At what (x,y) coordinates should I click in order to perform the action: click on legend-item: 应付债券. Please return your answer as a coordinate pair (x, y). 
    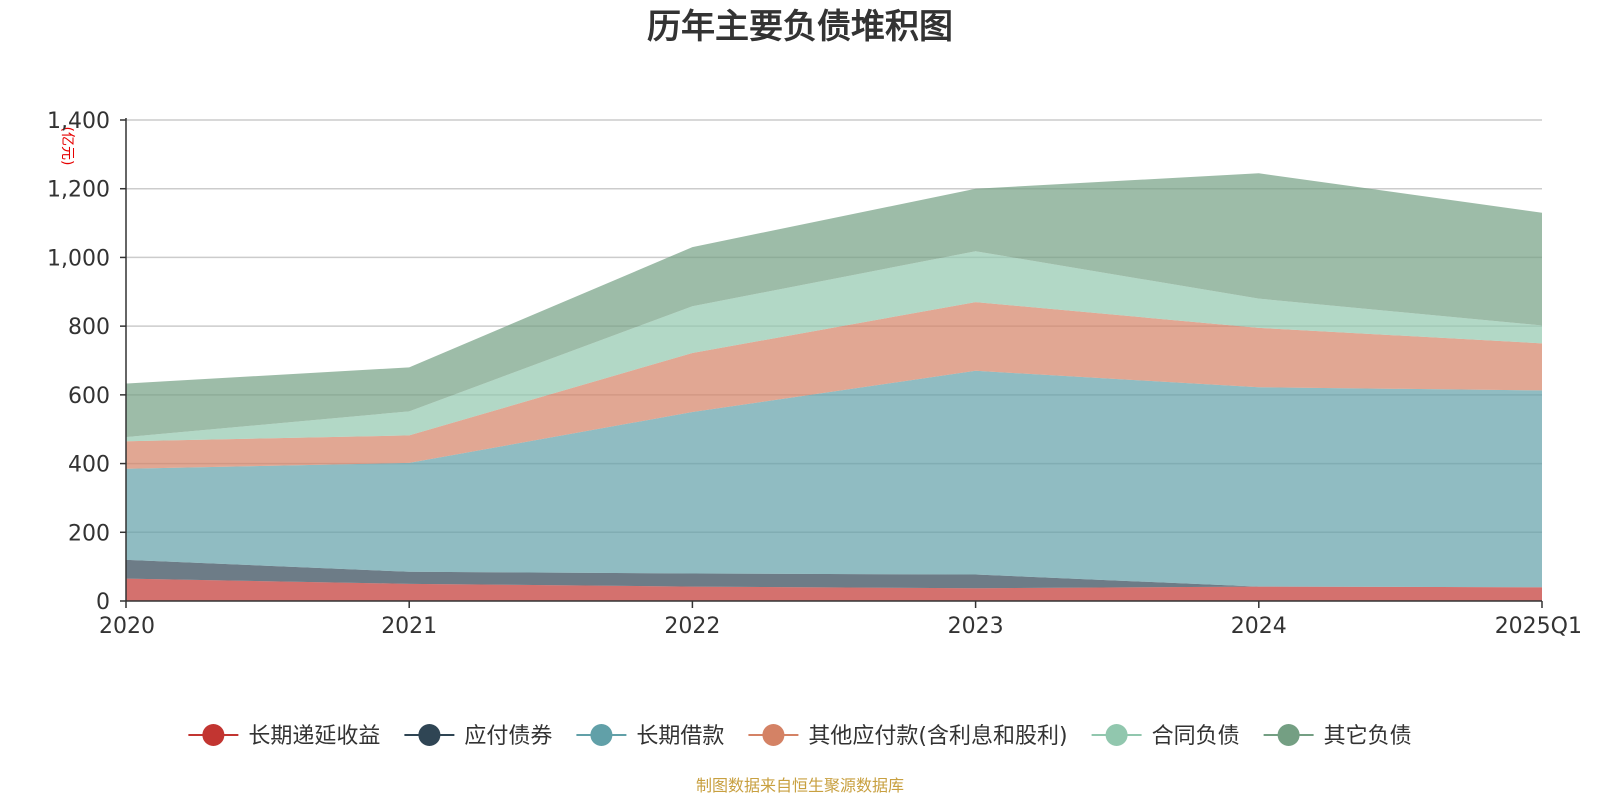
    Looking at the image, I should click on (478, 736).